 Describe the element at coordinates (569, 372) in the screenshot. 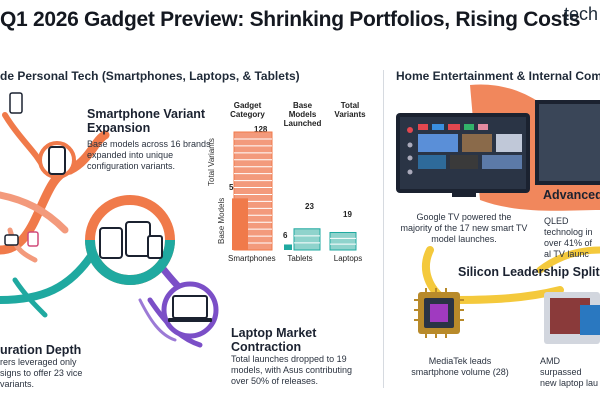

I see `amd-callout: AMD surpassed new laptop lau` at that location.